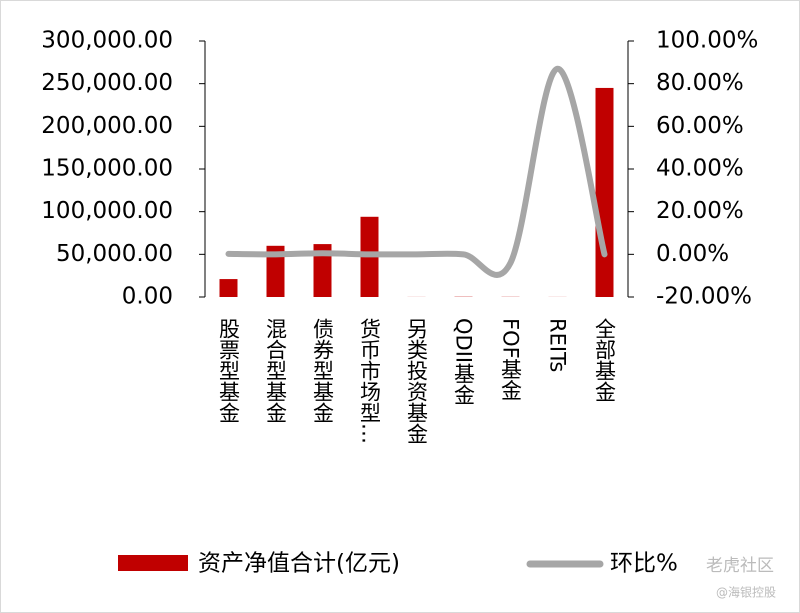  Describe the element at coordinates (511, 359) in the screenshot. I see `x-tick-label: FOF基金` at that location.